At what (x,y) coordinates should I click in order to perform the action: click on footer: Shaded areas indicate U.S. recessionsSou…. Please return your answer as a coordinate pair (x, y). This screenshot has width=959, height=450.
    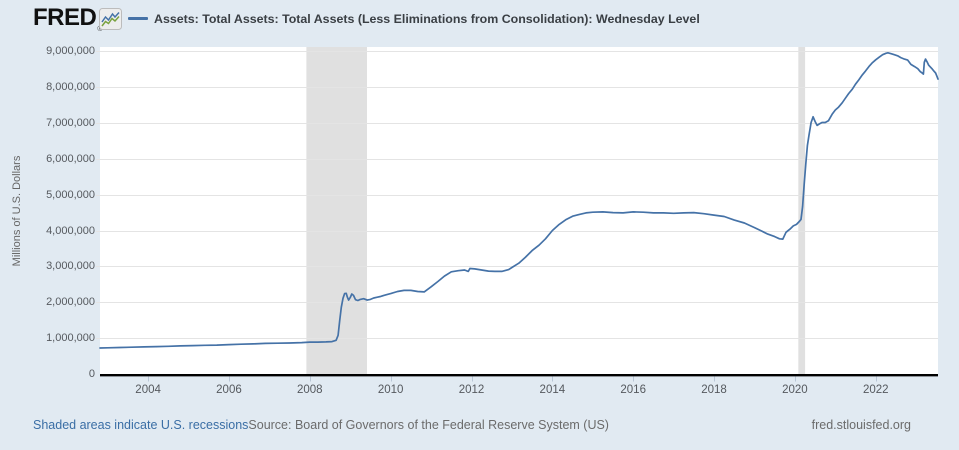
    Looking at the image, I should click on (472, 425).